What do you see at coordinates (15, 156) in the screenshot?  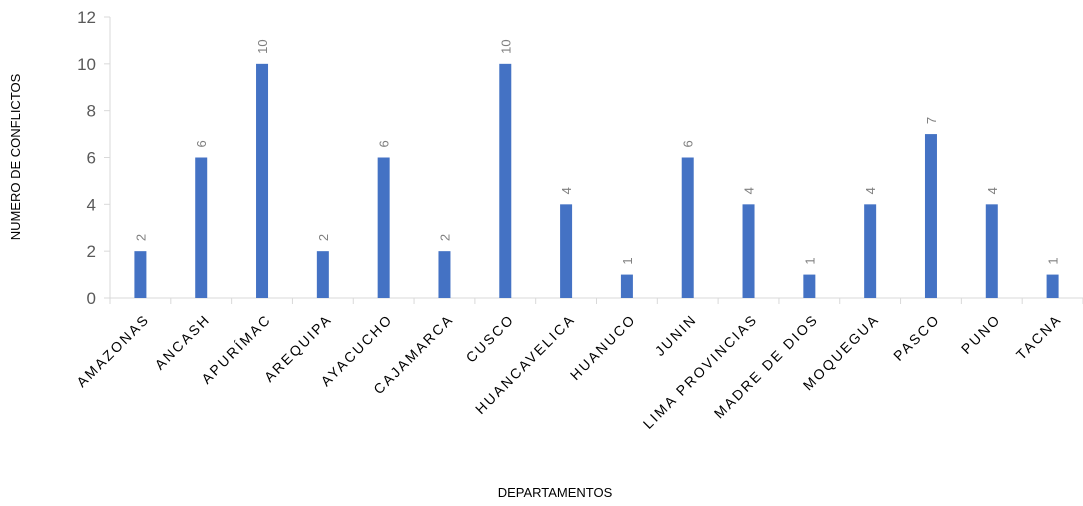 I see `y-axis-title: NUMERO DE CONFLICTOS` at bounding box center [15, 156].